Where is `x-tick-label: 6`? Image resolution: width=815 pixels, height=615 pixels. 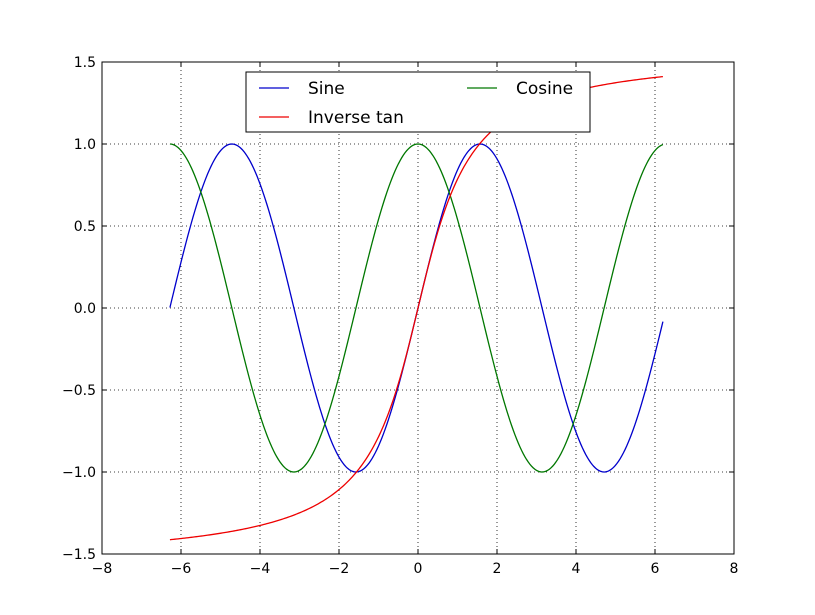
x-tick-label: 6 is located at coordinates (655, 569).